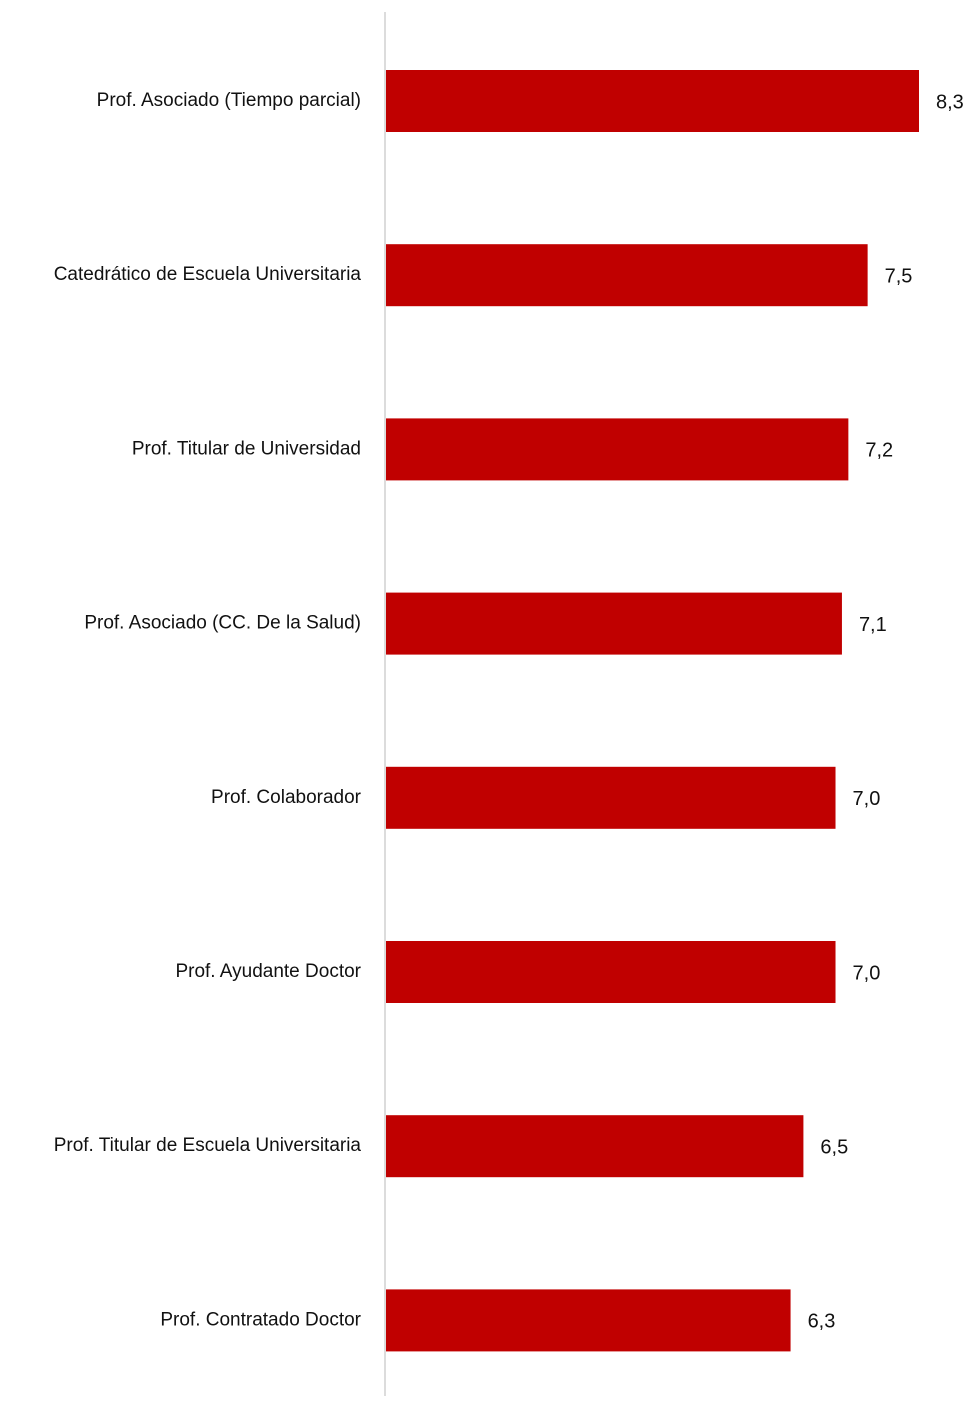  What do you see at coordinates (950, 102) in the screenshot?
I see `value-label: 8,3` at bounding box center [950, 102].